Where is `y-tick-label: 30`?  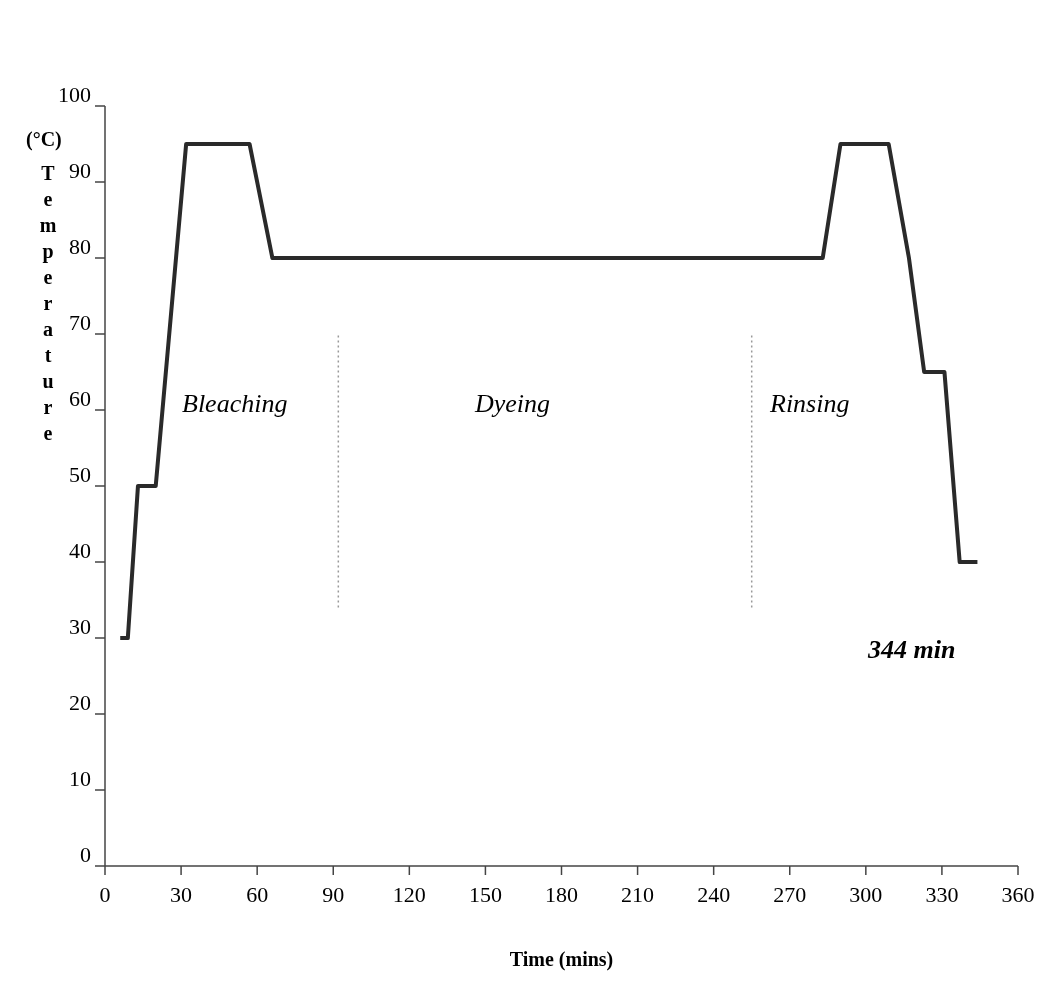
y-tick-label: 30 is located at coordinates (80, 626).